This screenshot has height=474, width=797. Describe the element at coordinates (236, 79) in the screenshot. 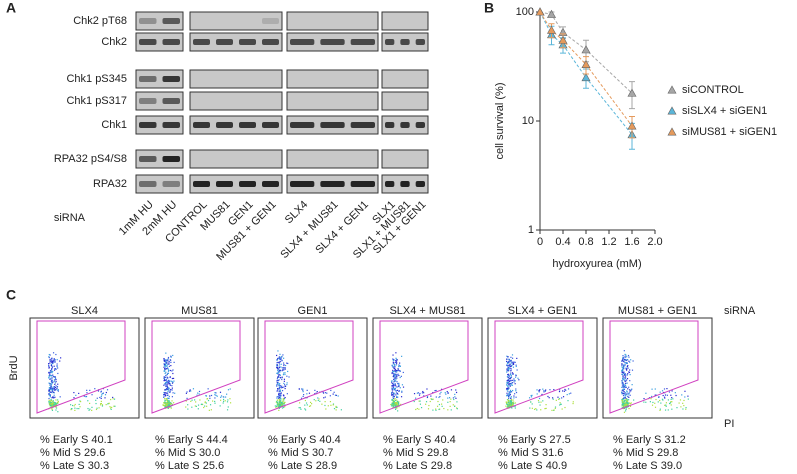

I see `blot-box` at that location.